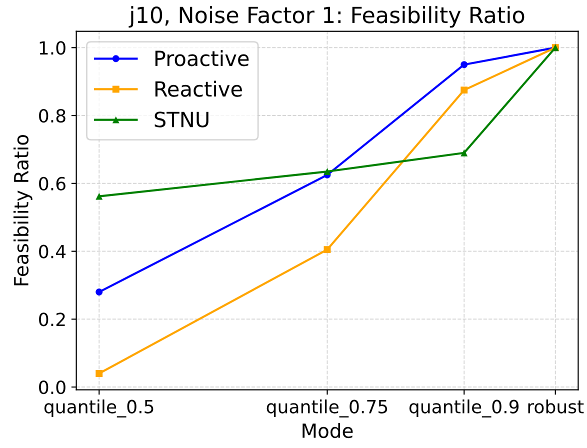 The image size is (587, 448). What do you see at coordinates (52, 387) in the screenshot?
I see `y-tick-label: 0.0` at bounding box center [52, 387].